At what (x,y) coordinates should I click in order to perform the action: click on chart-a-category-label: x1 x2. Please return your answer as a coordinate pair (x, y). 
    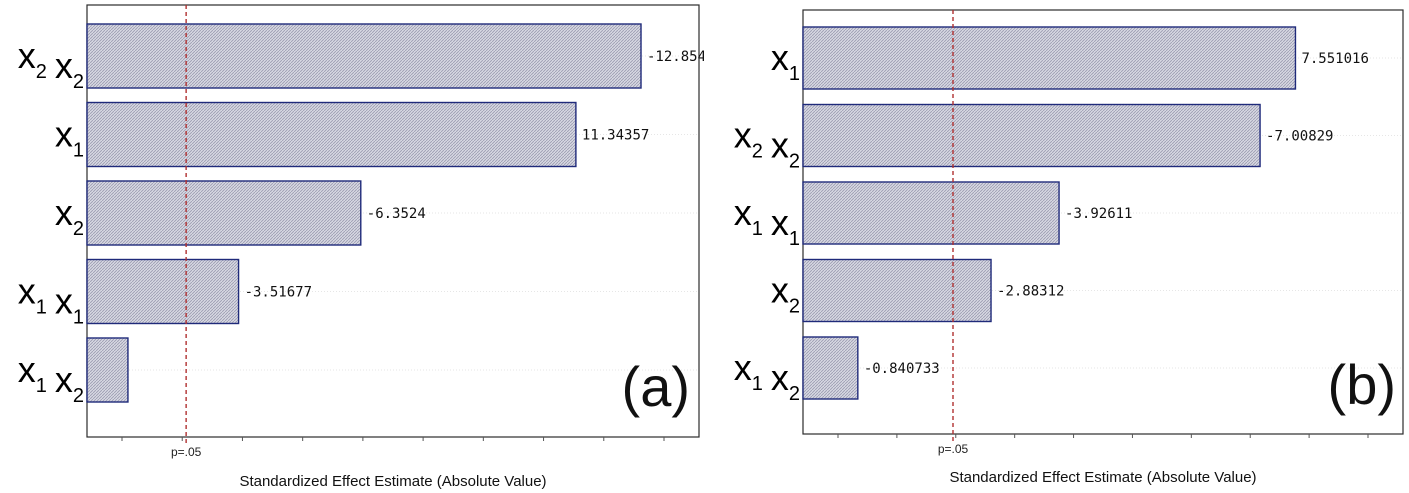
    Looking at the image, I should click on (51, 378).